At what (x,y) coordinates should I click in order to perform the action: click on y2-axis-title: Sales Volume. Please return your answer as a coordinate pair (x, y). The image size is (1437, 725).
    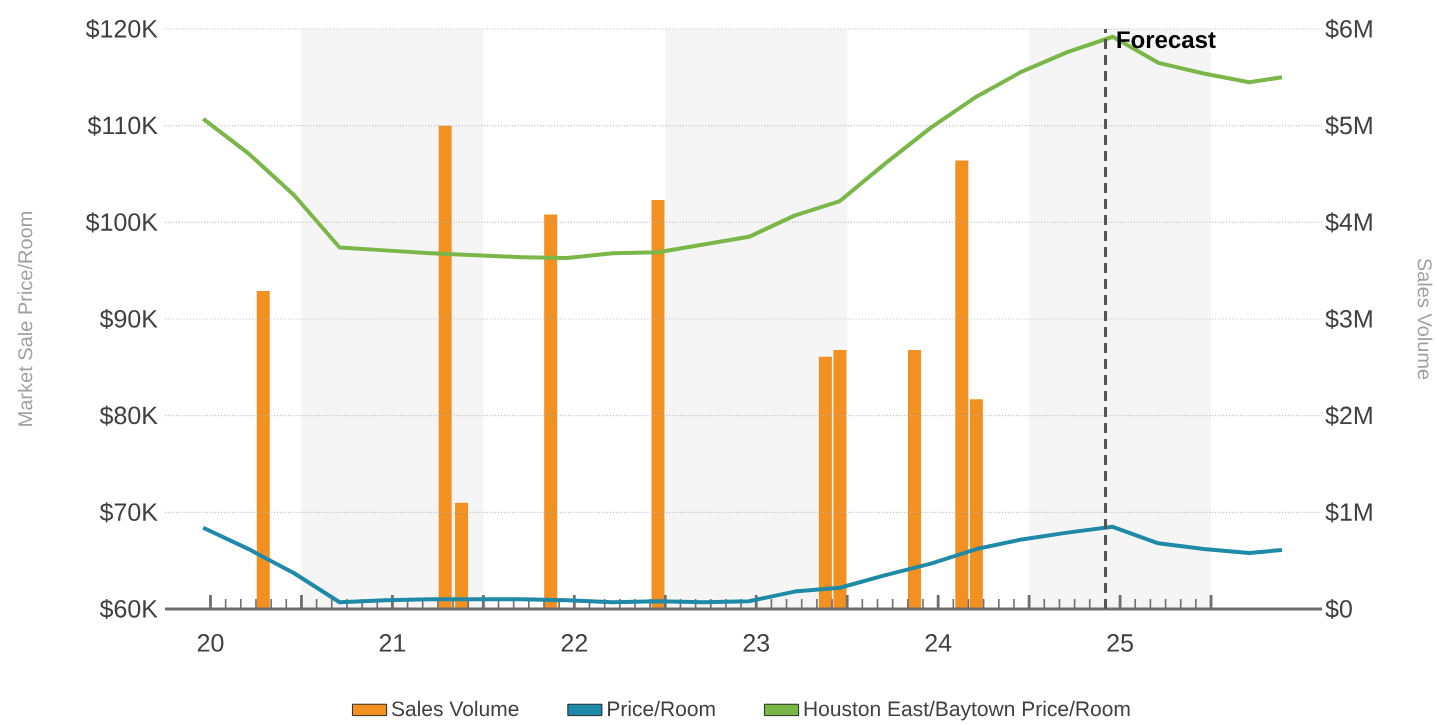
    Looking at the image, I should click on (1425, 319).